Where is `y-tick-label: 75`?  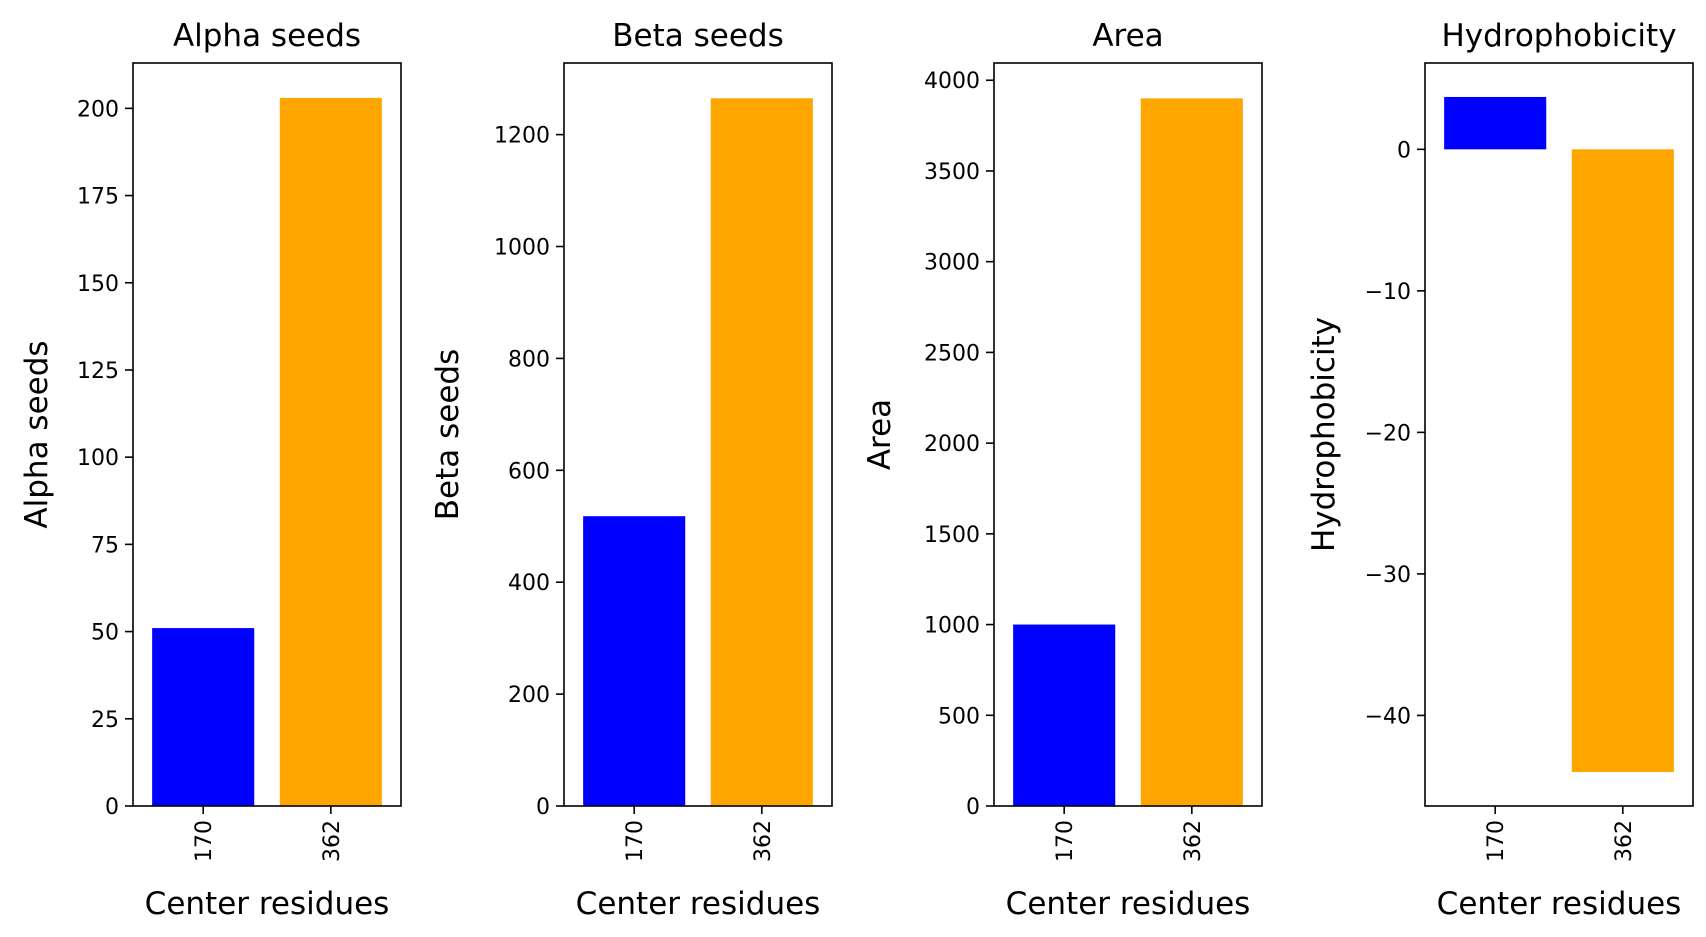
y-tick-label: 75 is located at coordinates (105, 545).